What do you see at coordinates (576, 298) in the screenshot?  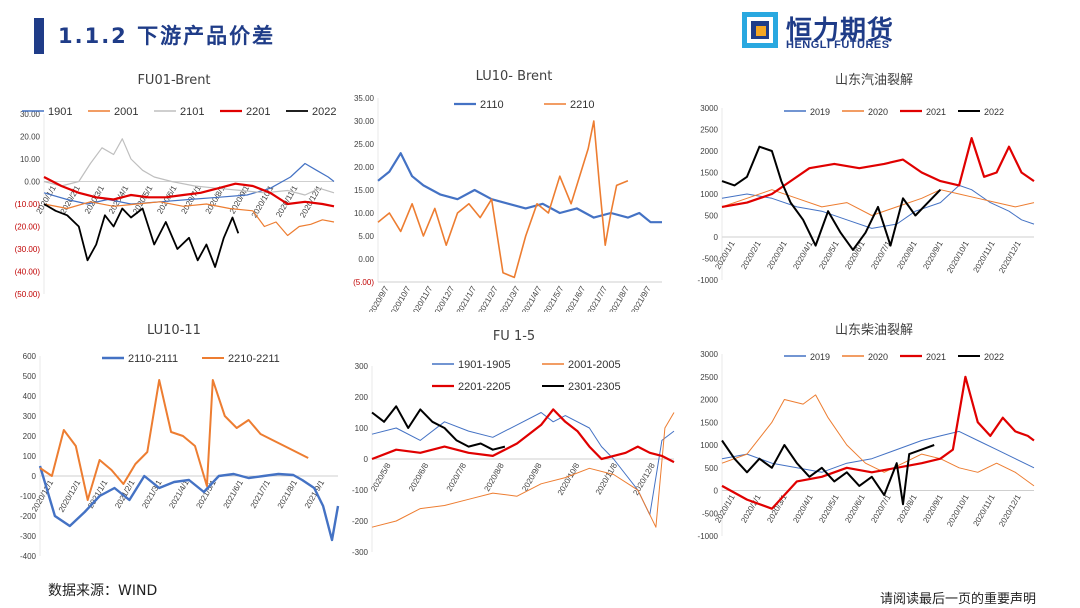 I see `x-tick-label: 2021/6/7` at bounding box center [576, 298].